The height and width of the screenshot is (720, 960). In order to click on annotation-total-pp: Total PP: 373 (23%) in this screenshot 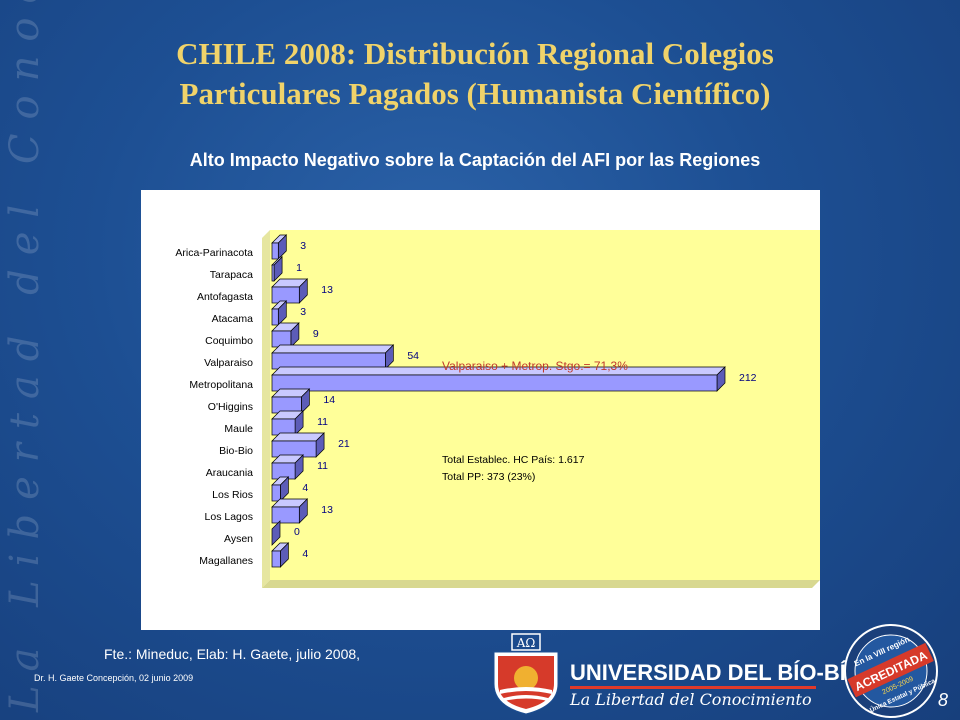, I will do `click(488, 477)`.